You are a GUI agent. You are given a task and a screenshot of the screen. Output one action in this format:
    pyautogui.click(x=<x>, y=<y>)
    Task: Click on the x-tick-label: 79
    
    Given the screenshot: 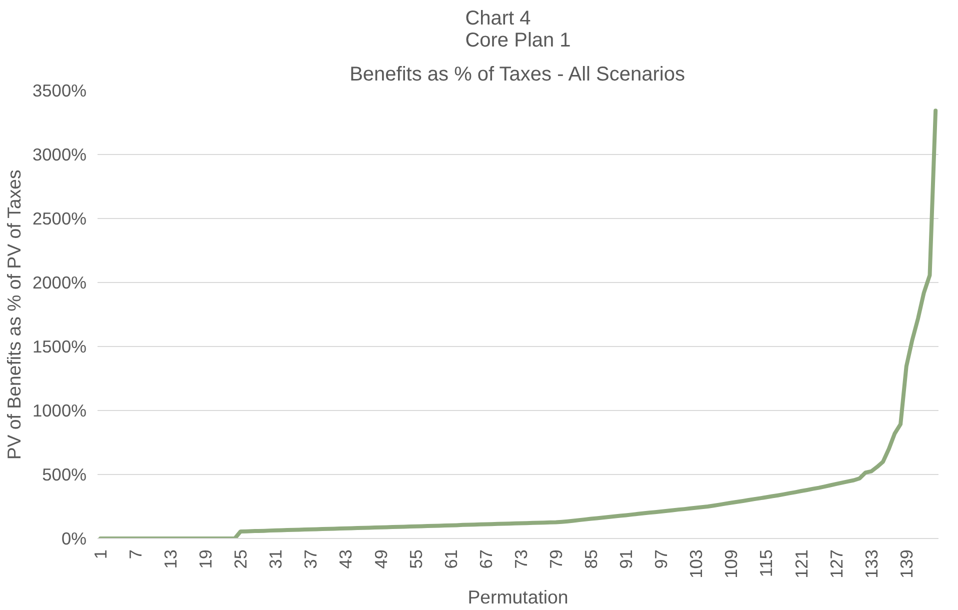 What is the action you would take?
    pyautogui.click(x=556, y=559)
    